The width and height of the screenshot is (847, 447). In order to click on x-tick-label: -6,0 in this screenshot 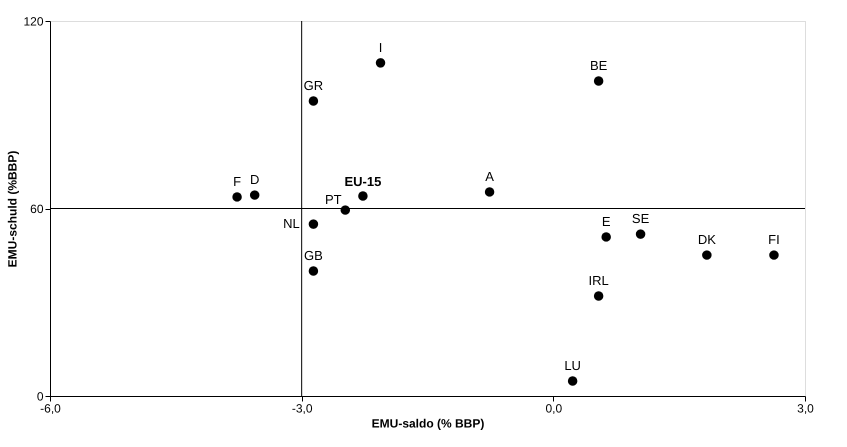, I will do `click(51, 409)`.